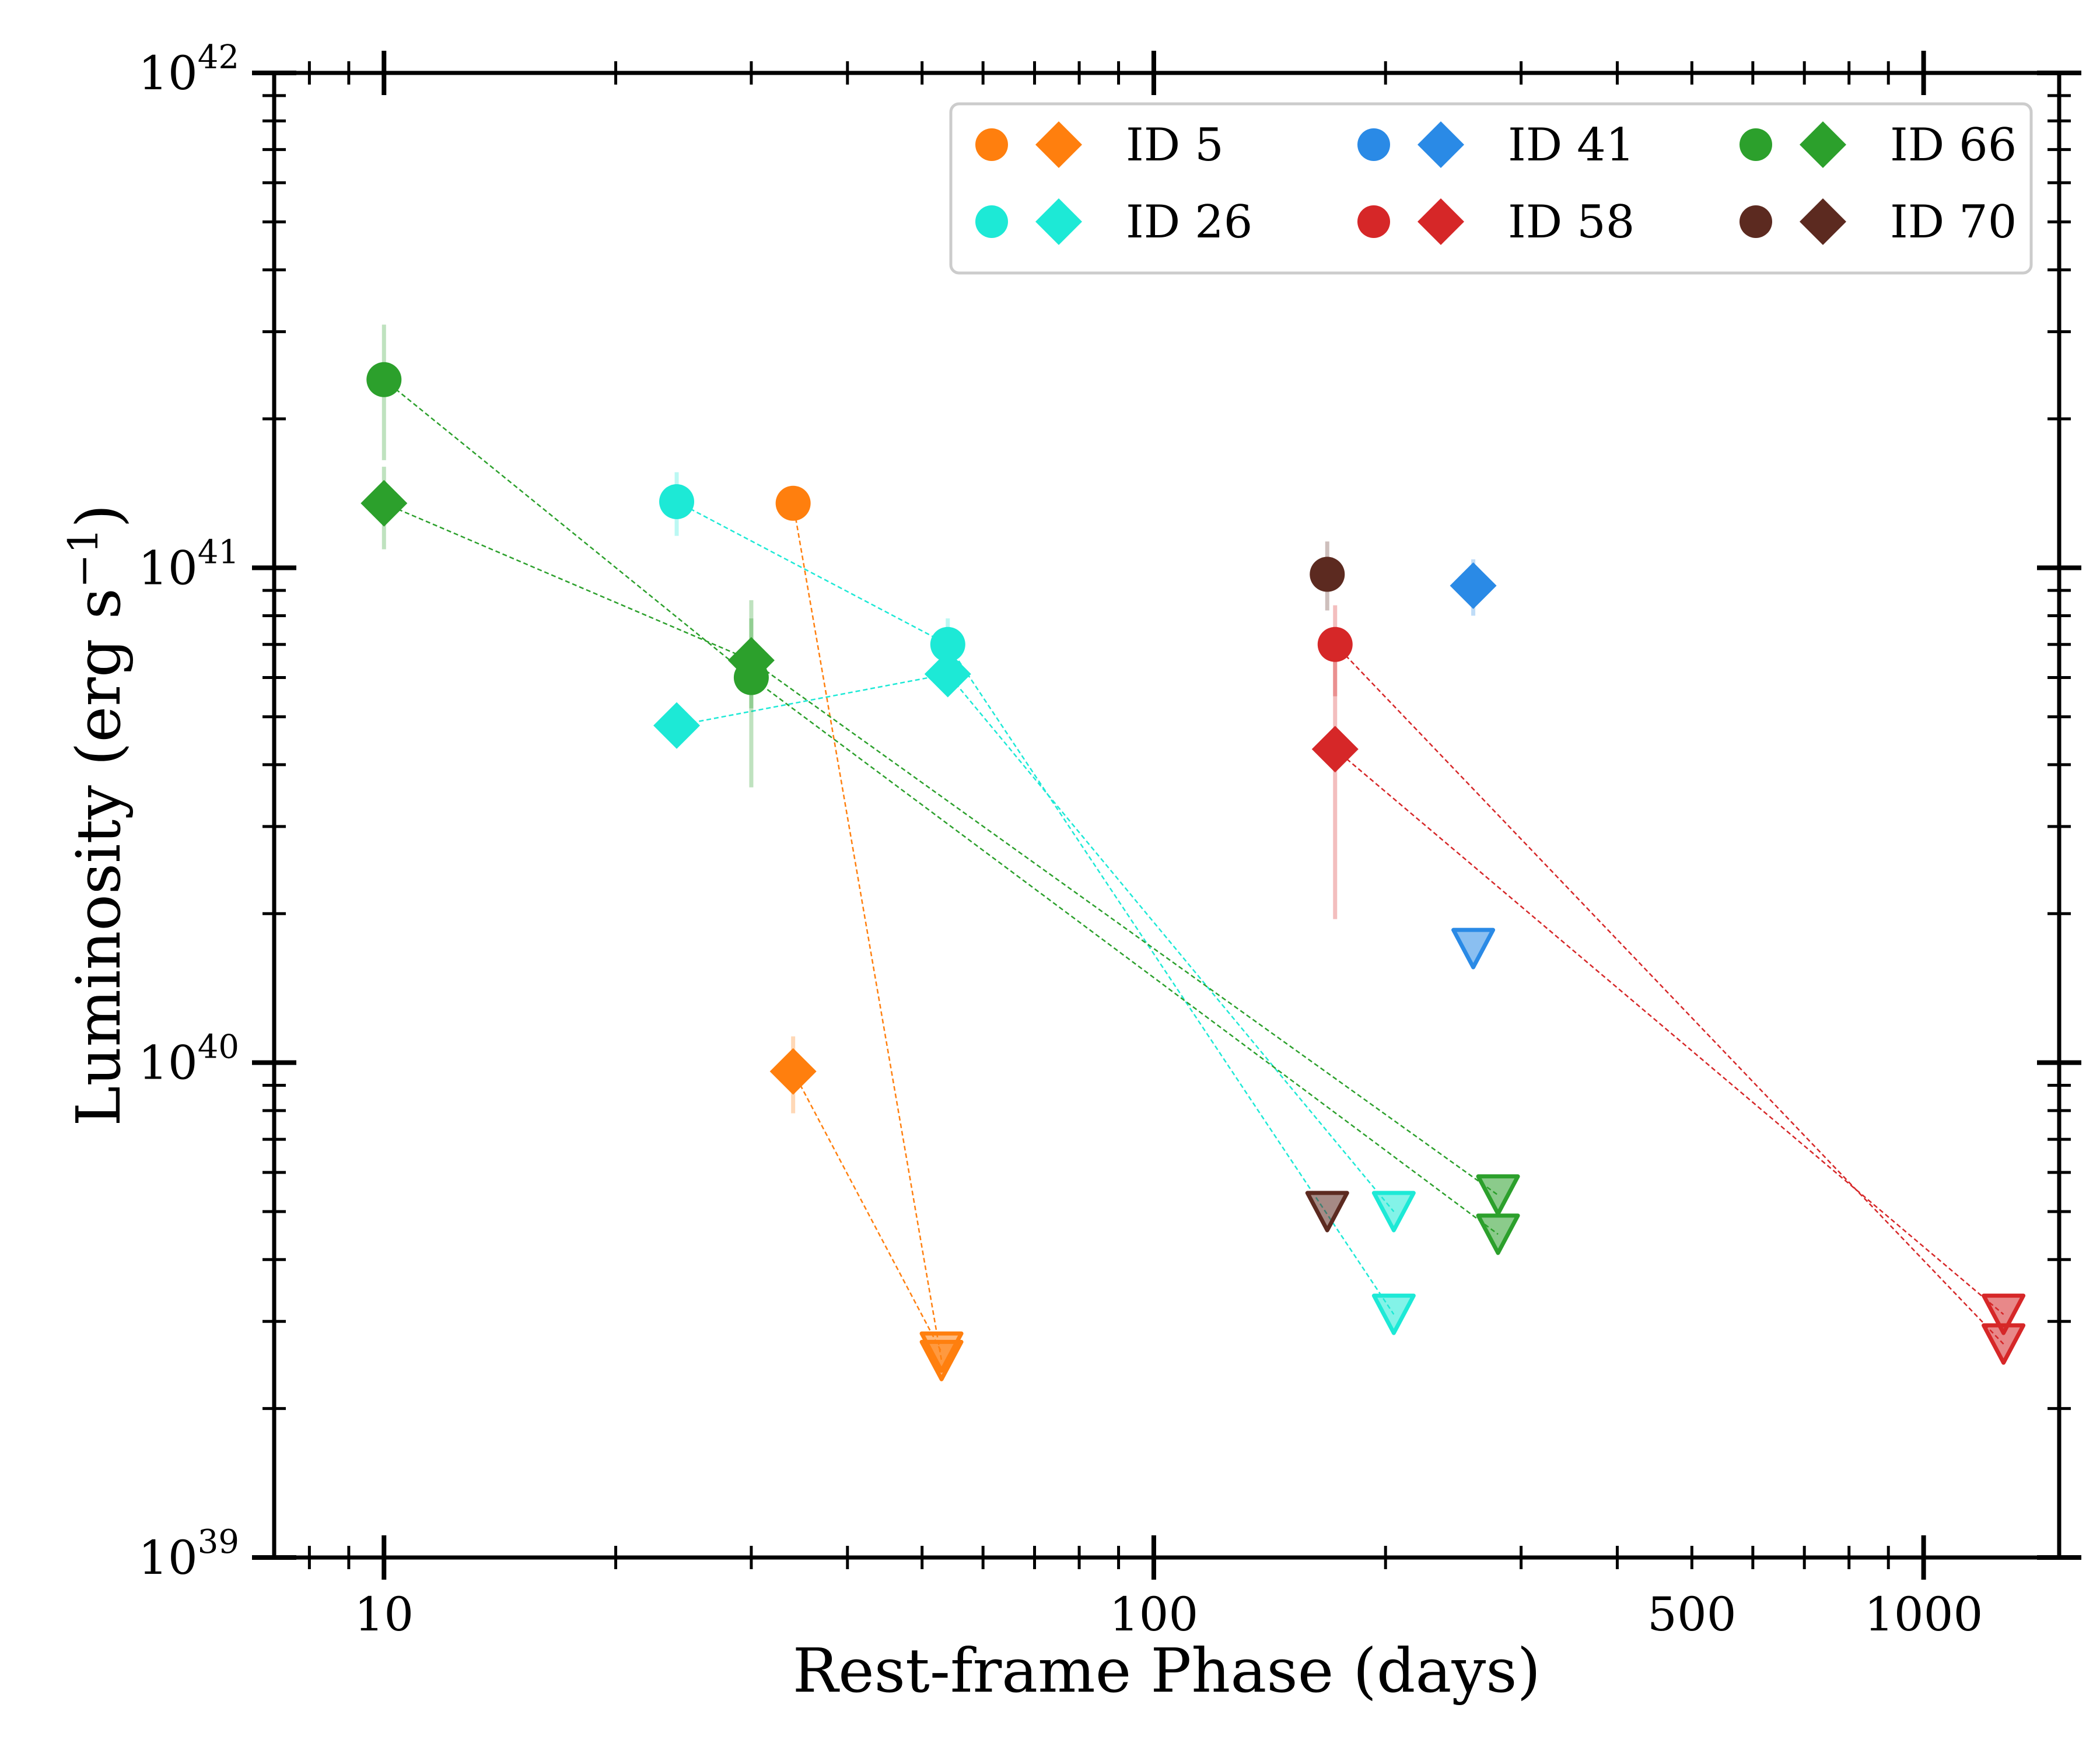  Describe the element at coordinates (1327, 1212) in the screenshot. I see `id-70-upper-limit` at that location.